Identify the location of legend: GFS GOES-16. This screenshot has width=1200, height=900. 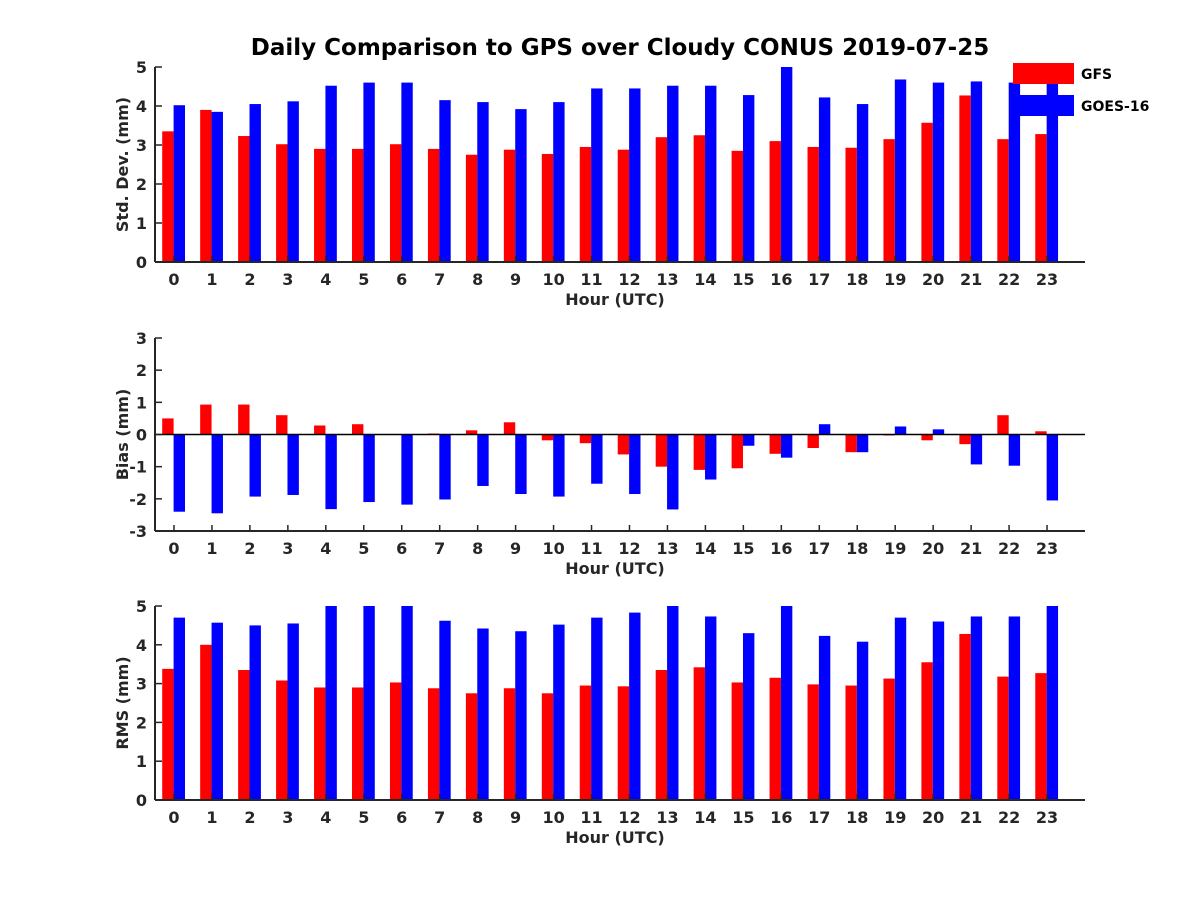
(1081, 89).